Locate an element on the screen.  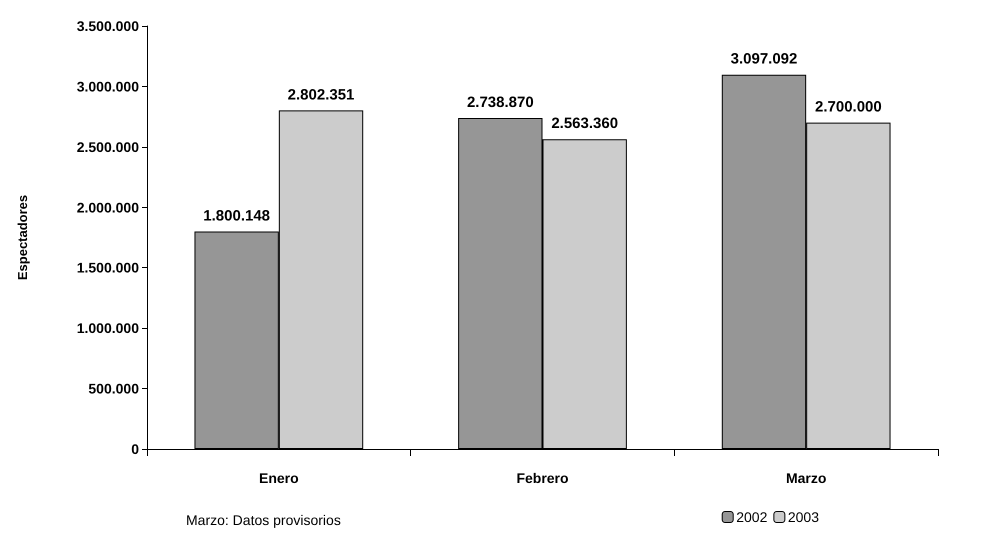
legend-label: 2002 is located at coordinates (752, 517).